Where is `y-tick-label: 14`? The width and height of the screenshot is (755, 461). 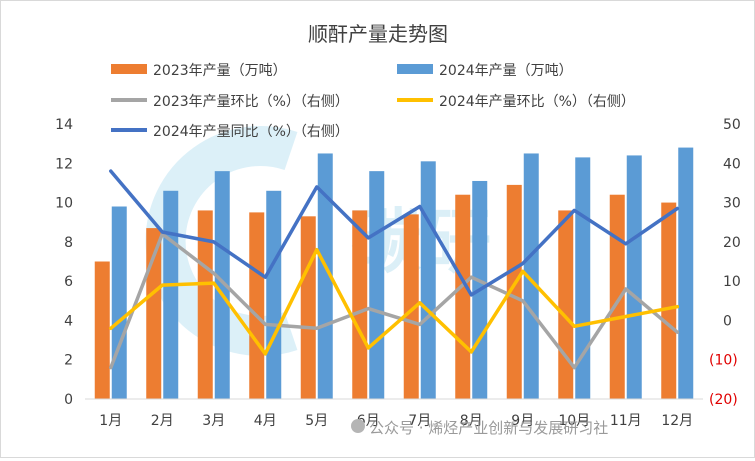 y-tick-label: 14 is located at coordinates (64, 125).